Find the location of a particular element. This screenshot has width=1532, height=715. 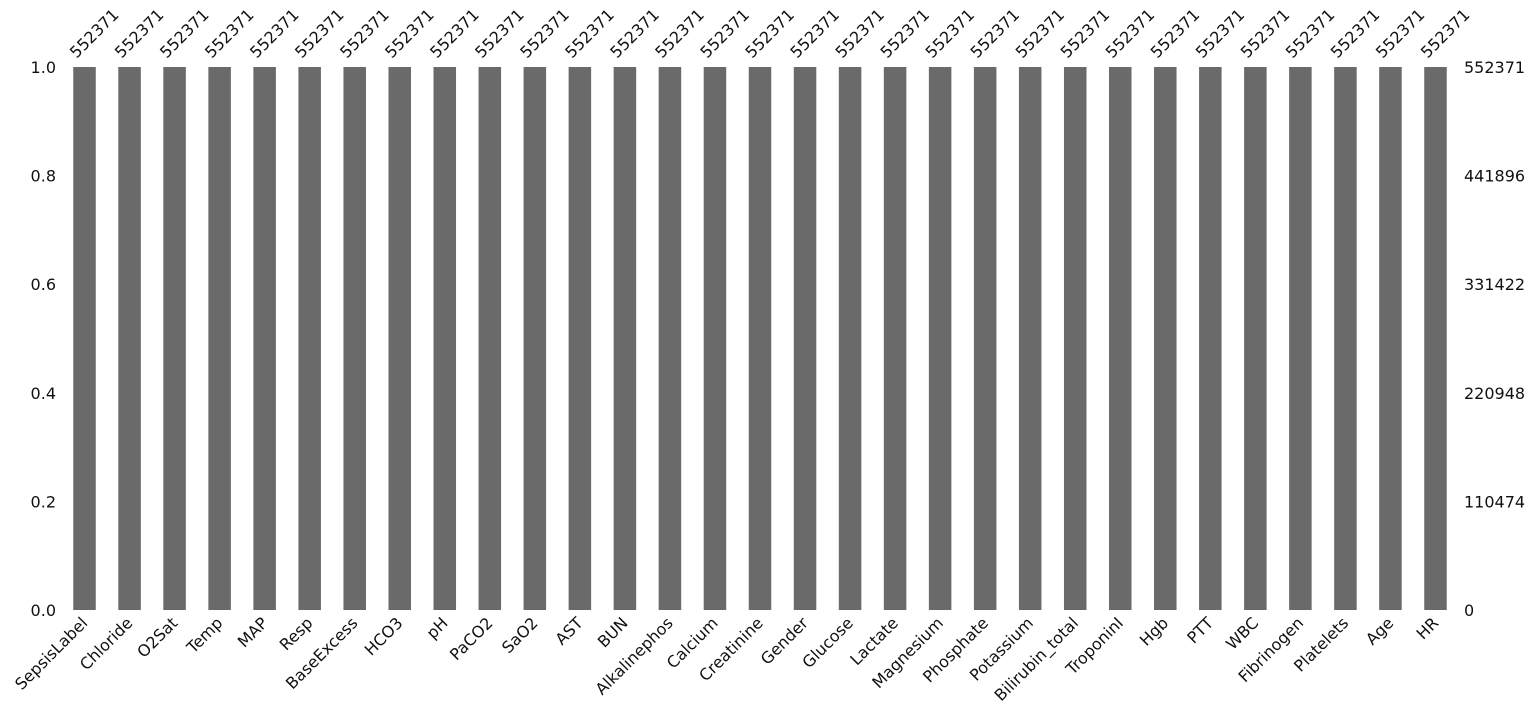

y-tick-label-right: 331422 is located at coordinates (1494, 284).